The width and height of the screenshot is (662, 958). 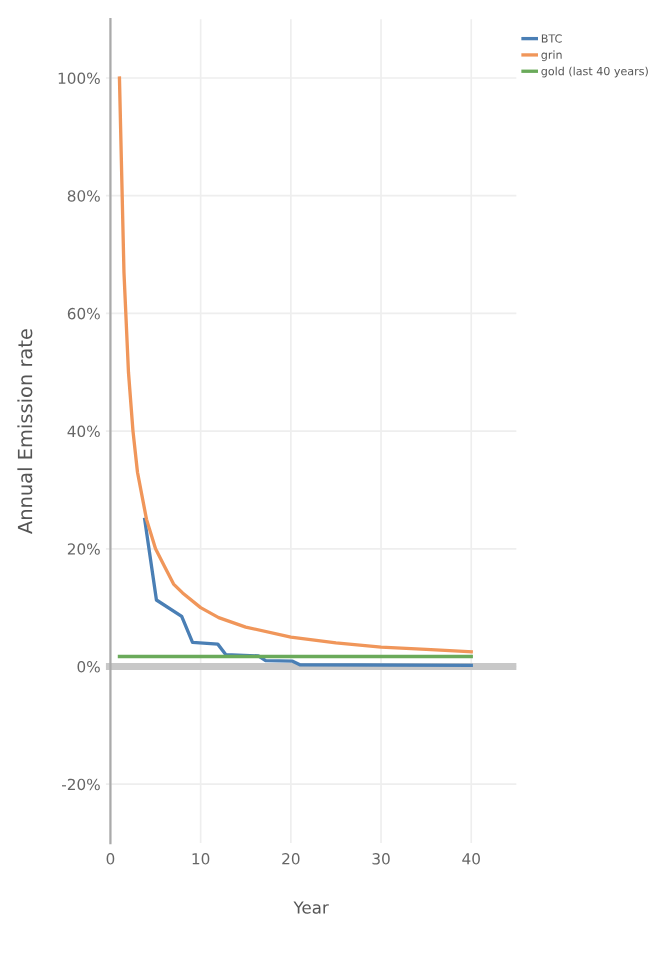 What do you see at coordinates (25, 431) in the screenshot?
I see `y-axis-title: Annual Emission rate` at bounding box center [25, 431].